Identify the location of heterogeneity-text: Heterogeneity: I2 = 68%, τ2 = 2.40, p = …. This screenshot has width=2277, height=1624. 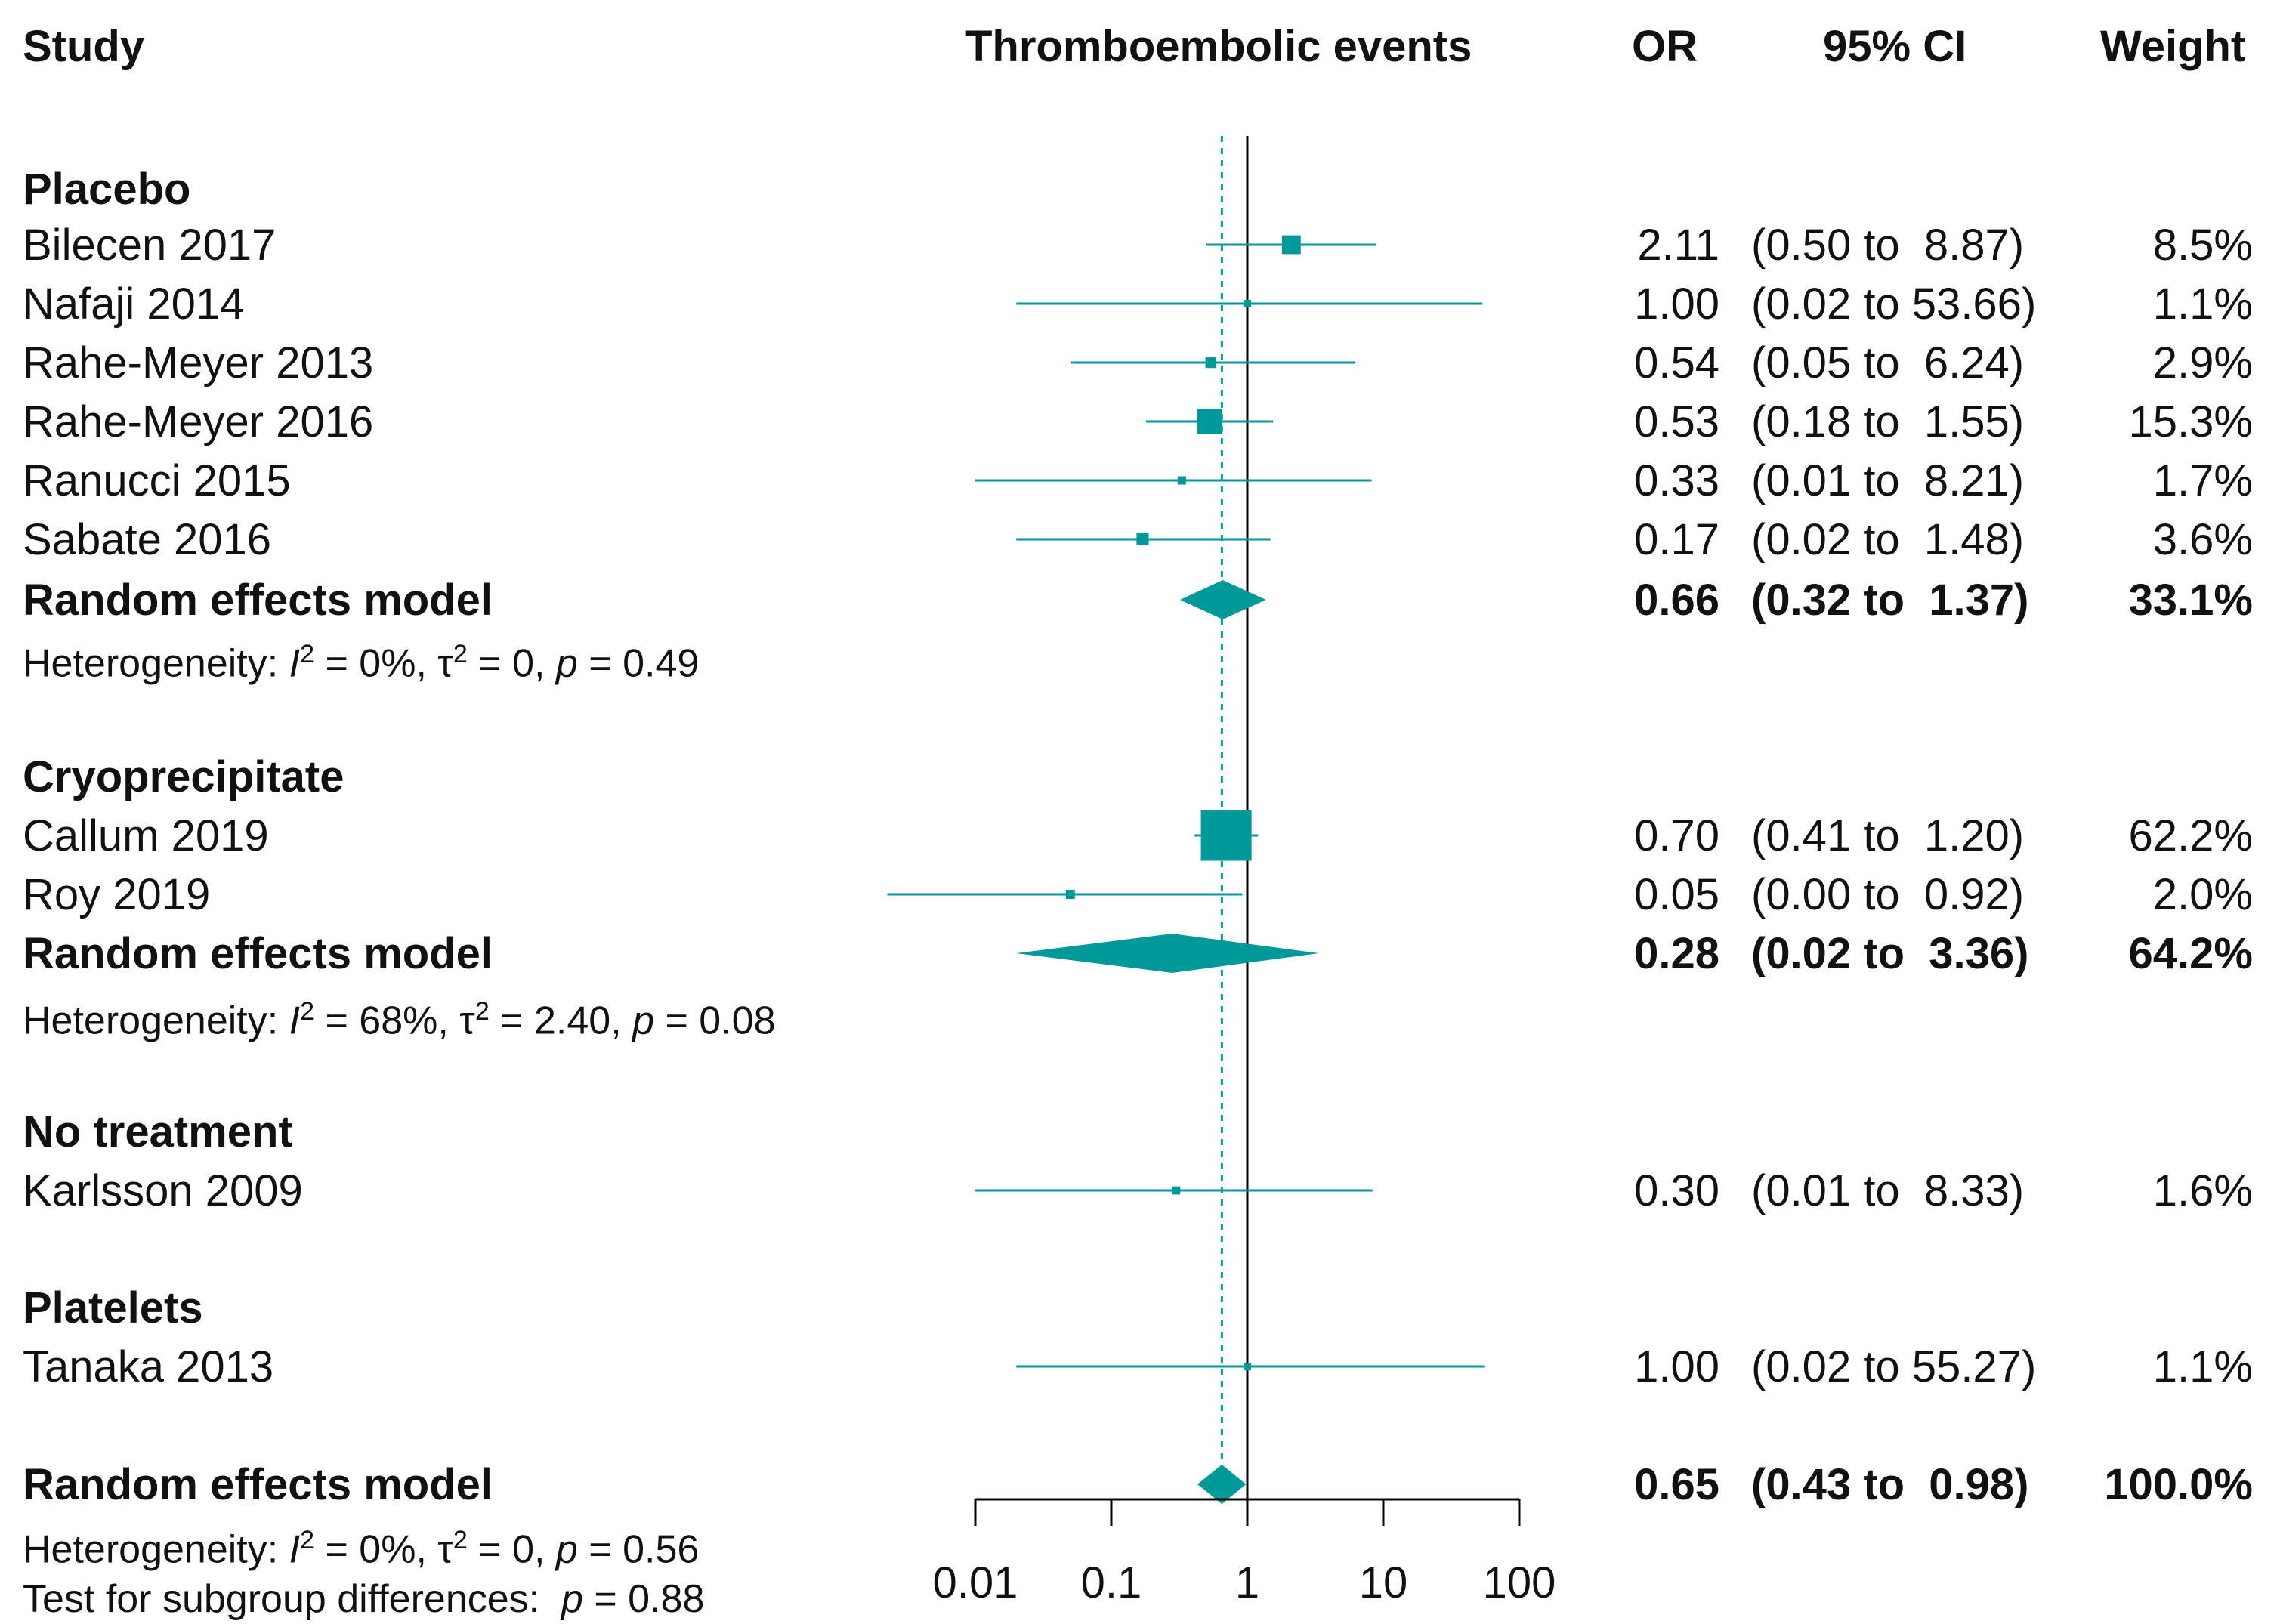
(400, 1020).